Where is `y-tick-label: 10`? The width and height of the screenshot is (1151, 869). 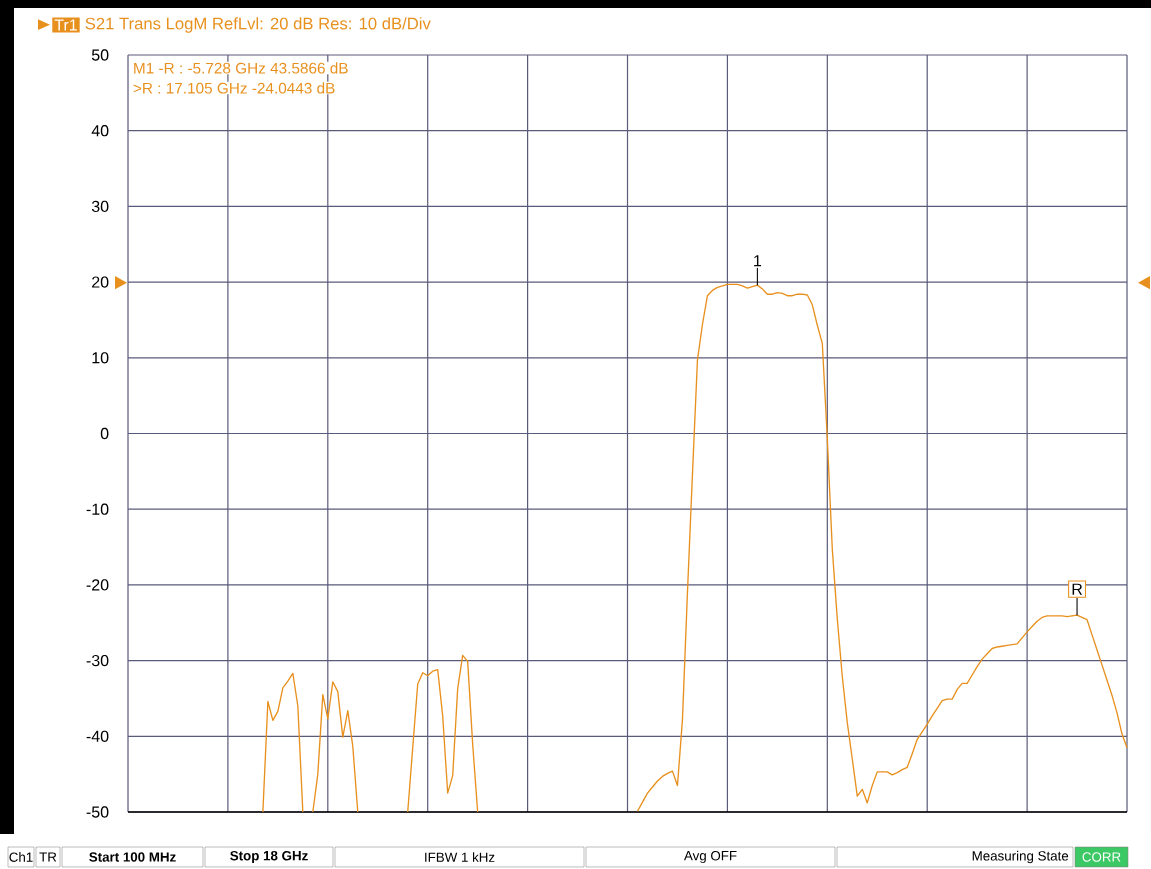
y-tick-label: 10 is located at coordinates (100, 358).